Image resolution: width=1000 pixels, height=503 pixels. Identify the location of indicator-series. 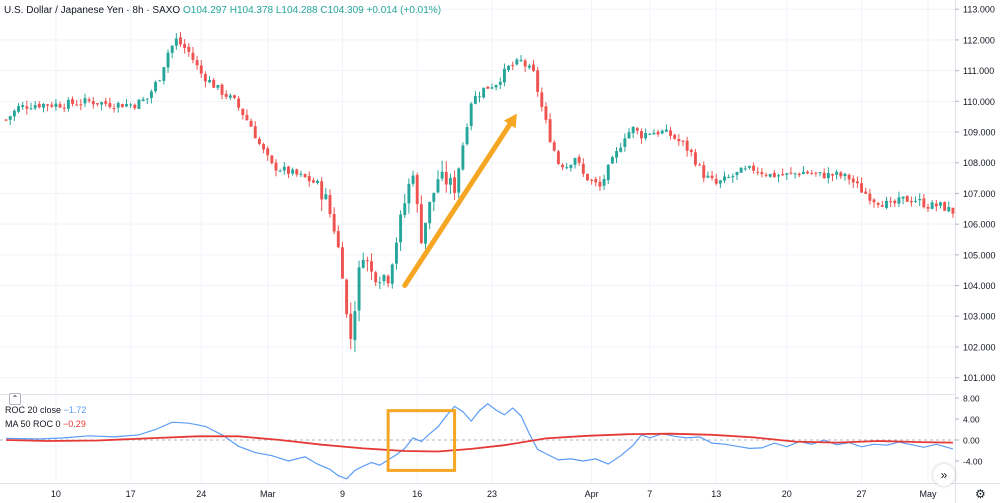
(480, 441).